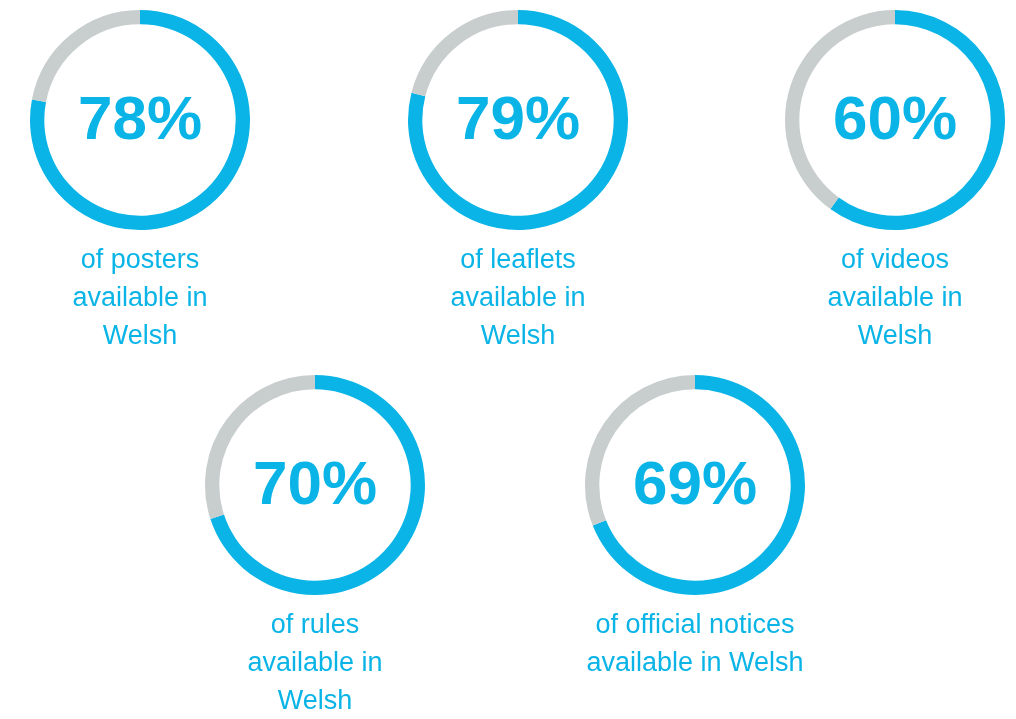 This screenshot has height=719, width=1016. I want to click on data-label: 69%, so click(695, 483).